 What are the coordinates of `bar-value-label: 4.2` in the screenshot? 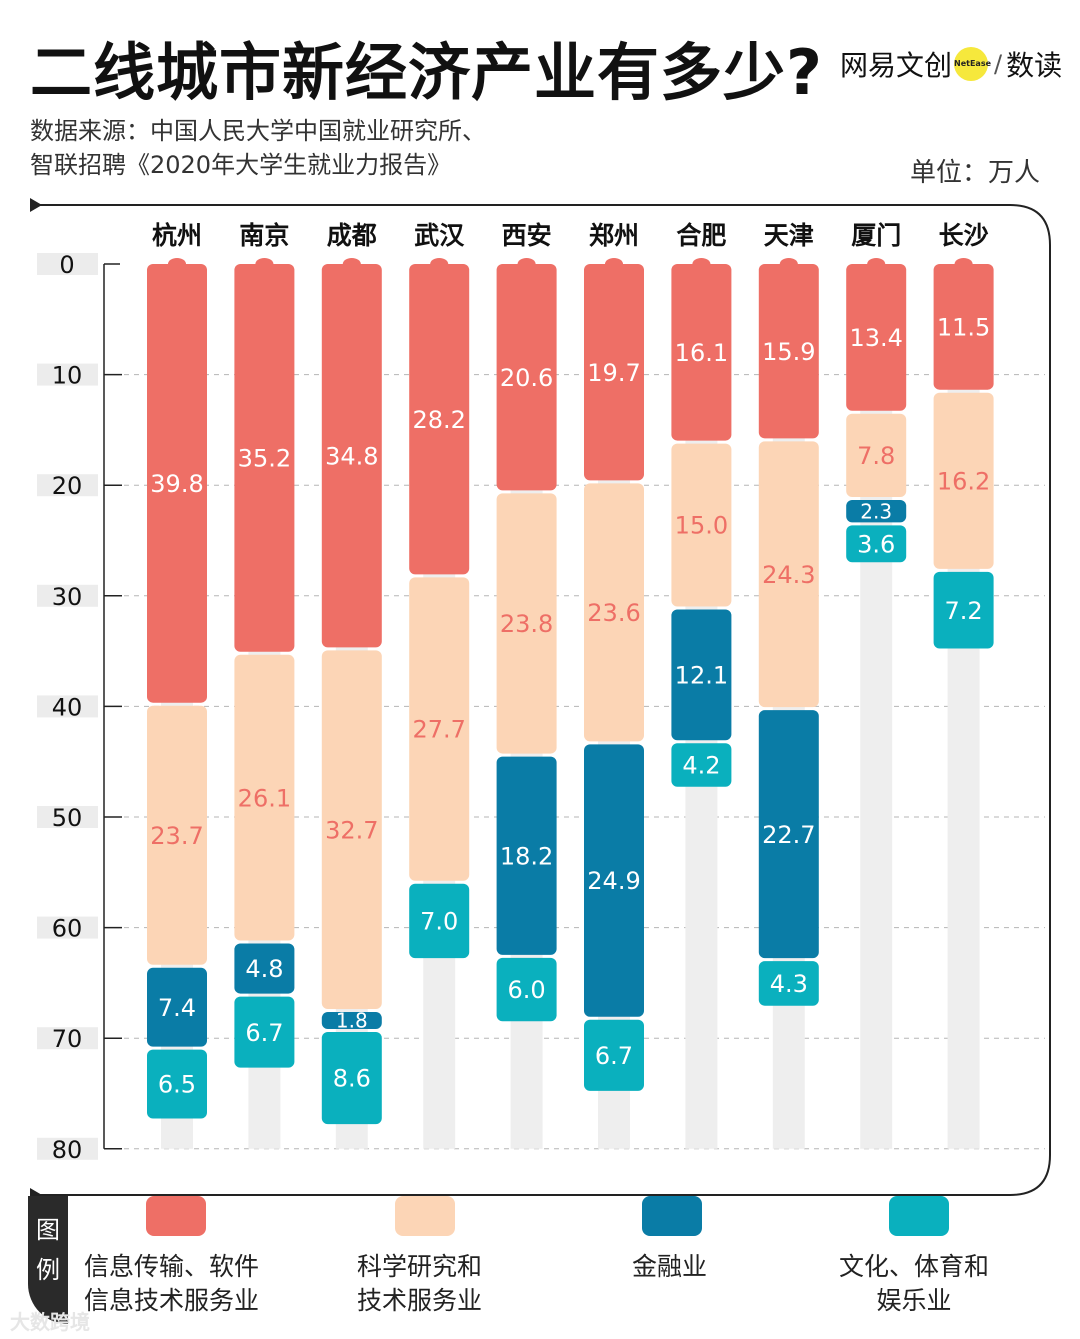 It's located at (701, 766).